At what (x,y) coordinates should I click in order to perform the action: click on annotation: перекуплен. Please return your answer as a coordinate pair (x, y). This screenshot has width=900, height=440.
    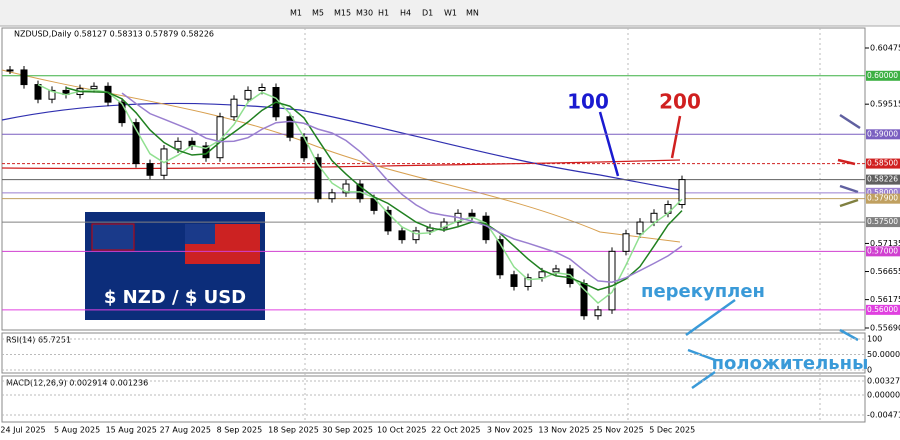
    Looking at the image, I should click on (703, 291).